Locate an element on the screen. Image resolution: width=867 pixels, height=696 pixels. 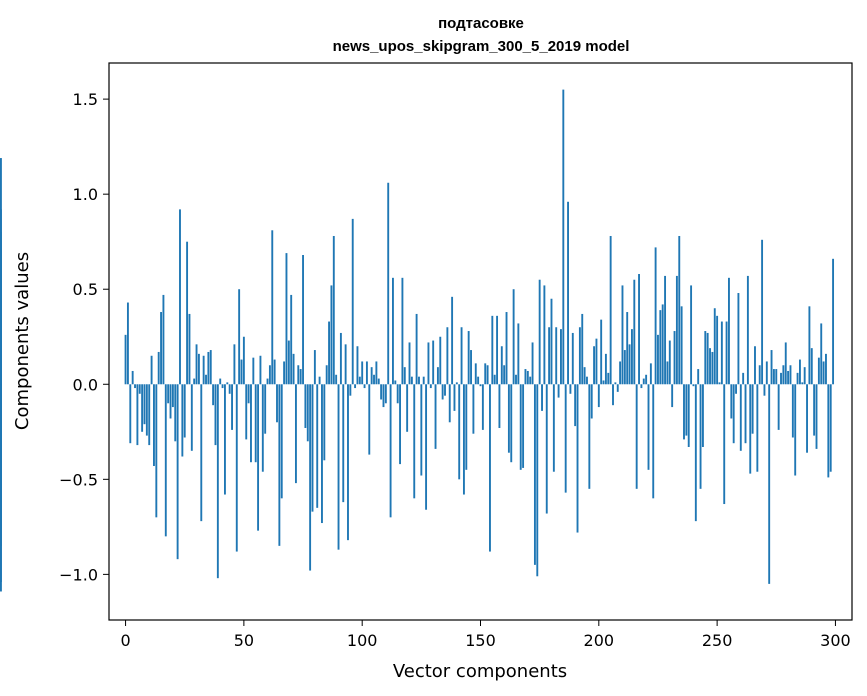
y-tick-label: 0.5 is located at coordinates (85, 289).